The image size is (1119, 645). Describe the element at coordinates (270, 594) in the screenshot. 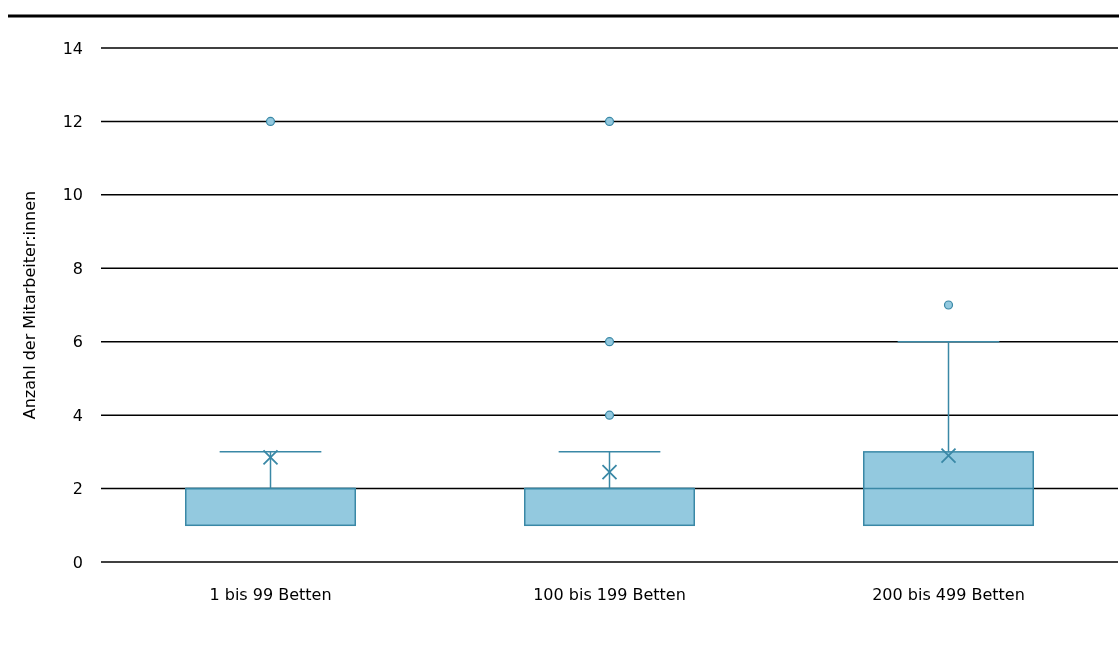

I see `x-tick-label: 1 bis 99 Betten` at that location.